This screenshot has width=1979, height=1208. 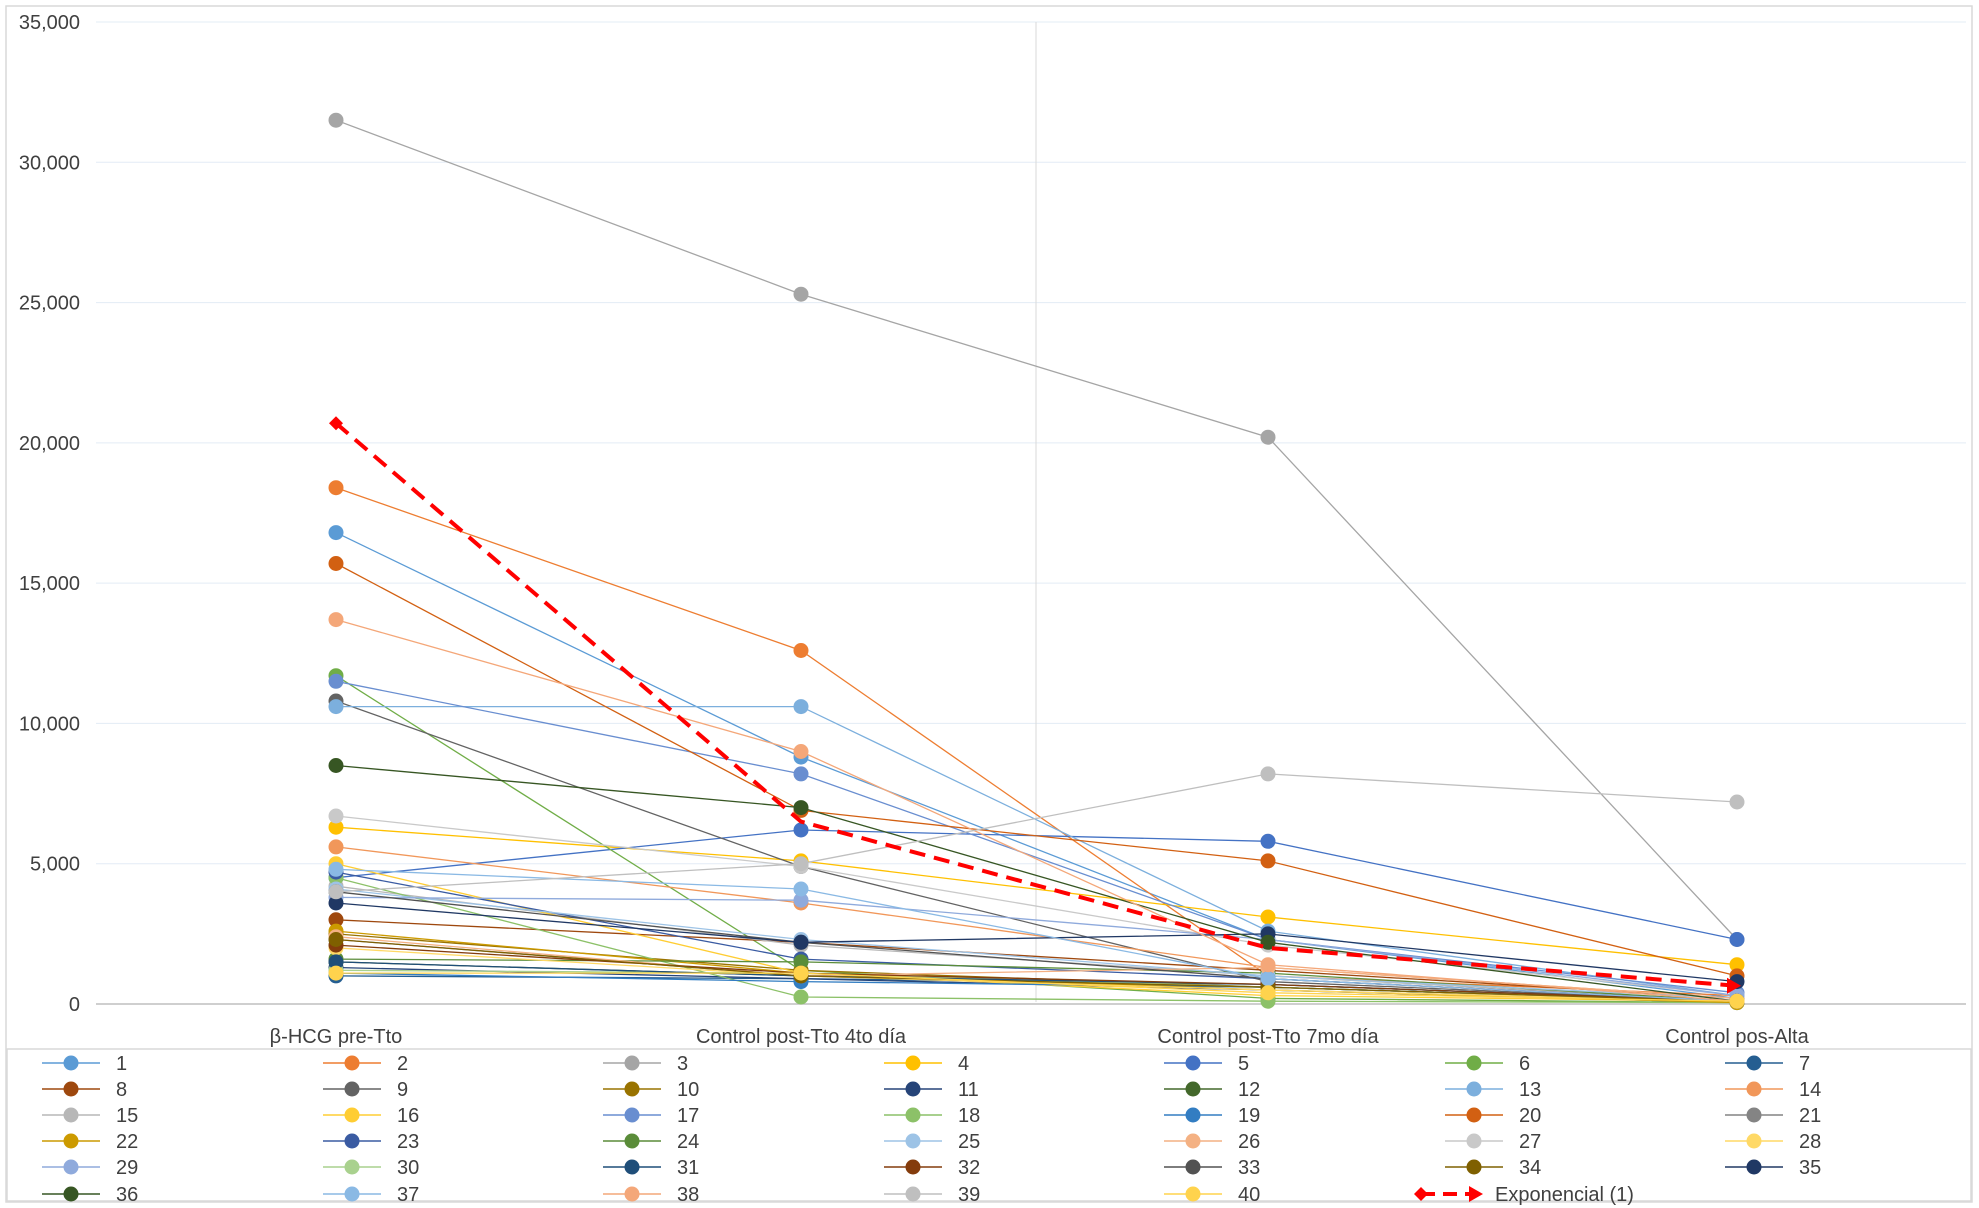 What do you see at coordinates (336, 1037) in the screenshot?
I see `x-tick-label: β-HCG pre-Tto` at bounding box center [336, 1037].